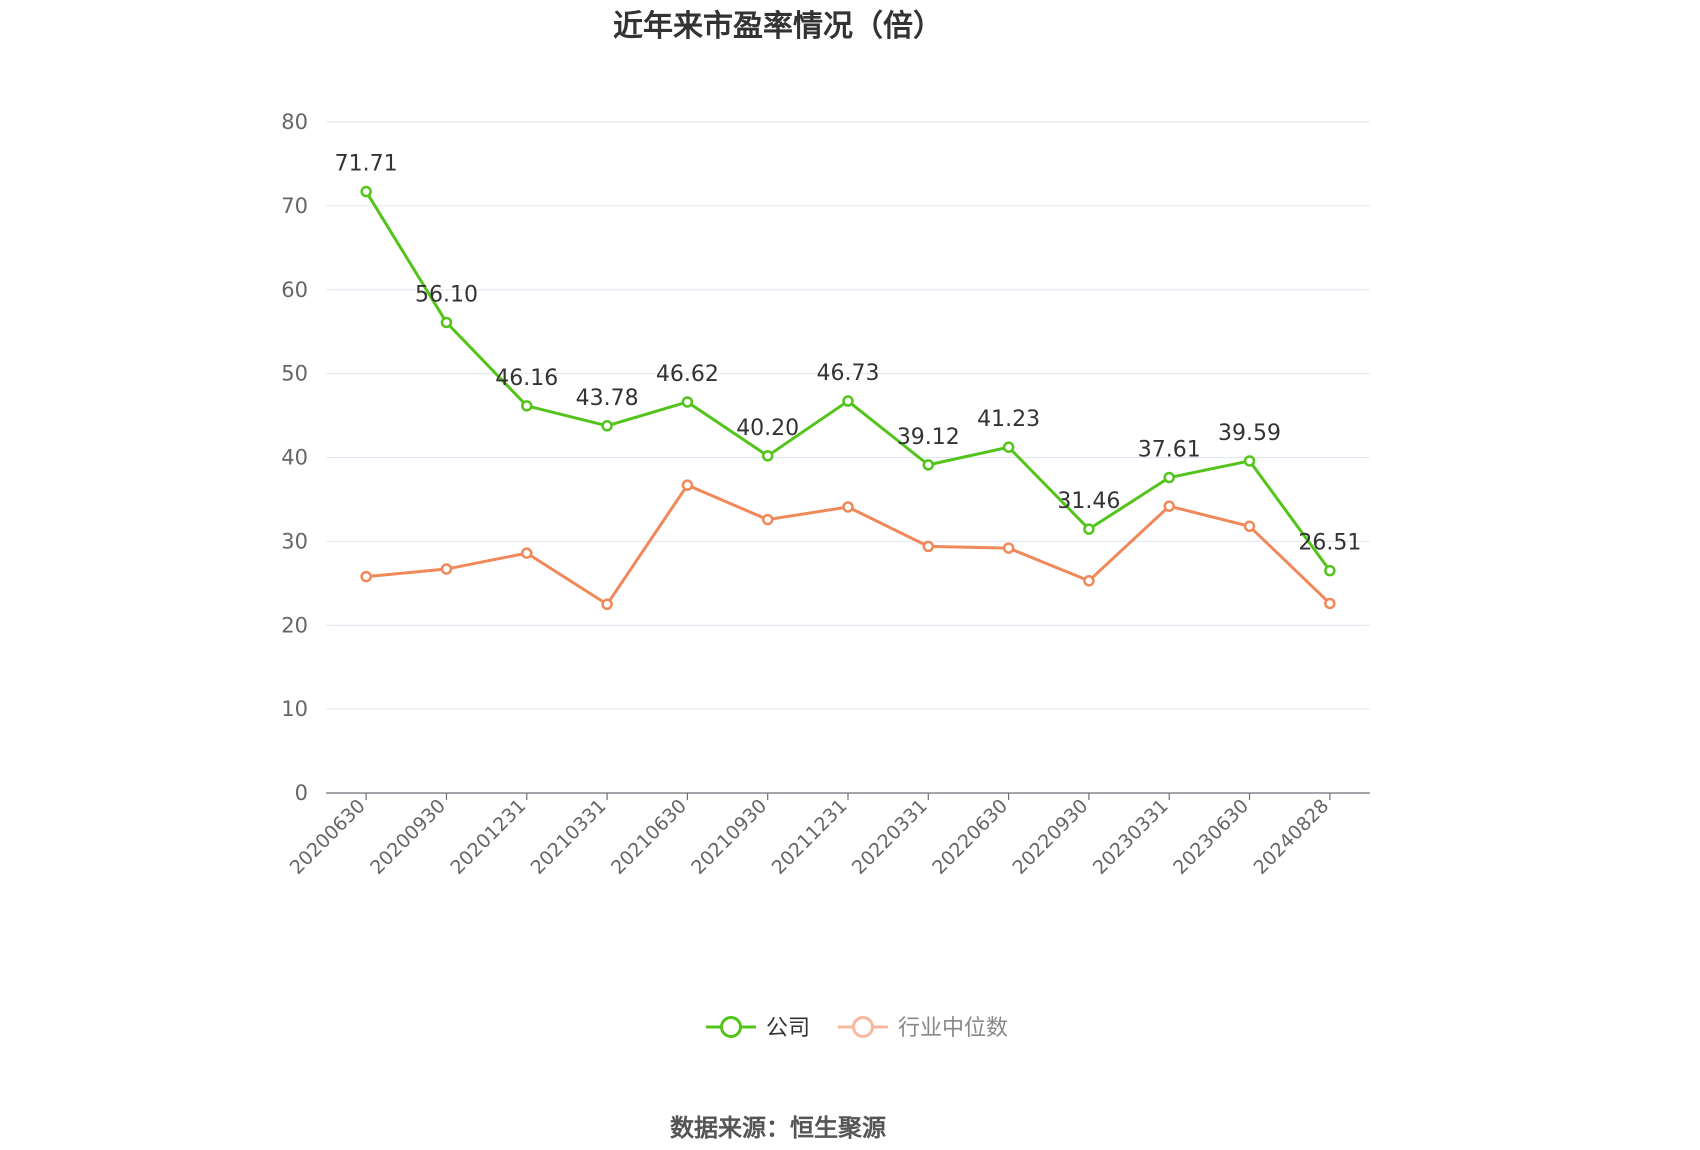 This screenshot has width=1700, height=1150. What do you see at coordinates (294, 290) in the screenshot?
I see `y-tick-label: 60` at bounding box center [294, 290].